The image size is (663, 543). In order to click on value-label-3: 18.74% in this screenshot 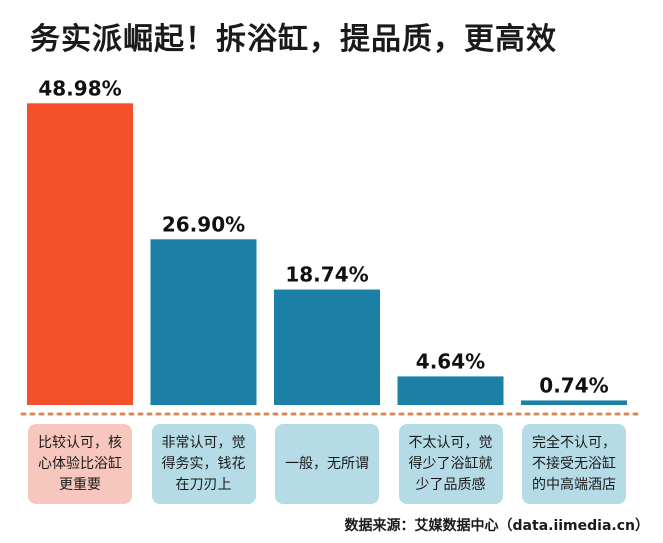, I will do `click(326, 275)`.